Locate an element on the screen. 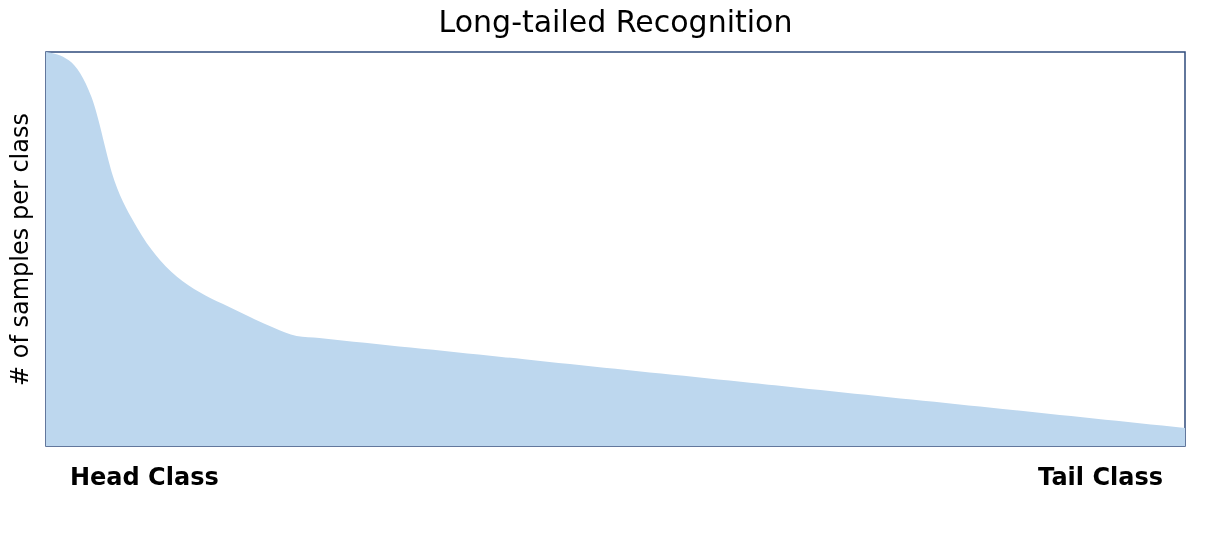 The image size is (1228, 560). text: Head Class is located at coordinates (144, 477).